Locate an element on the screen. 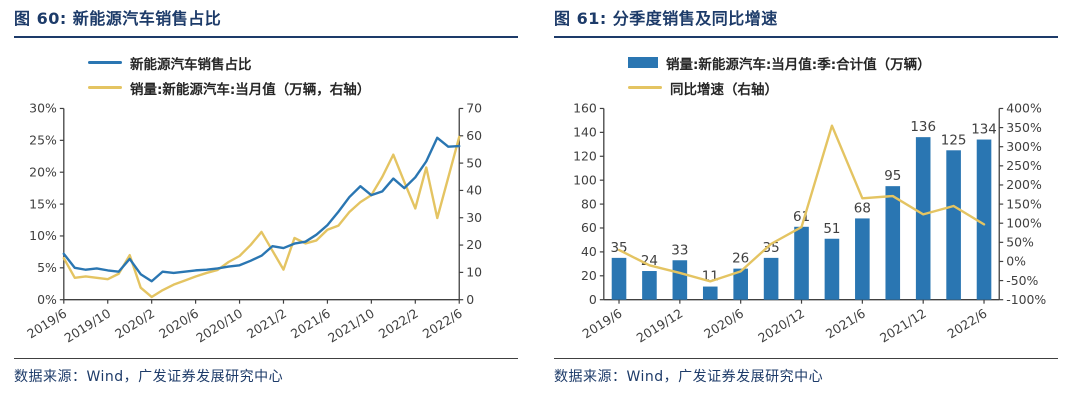 This screenshot has height=400, width=1080. svg-text: 26 is located at coordinates (740, 259).